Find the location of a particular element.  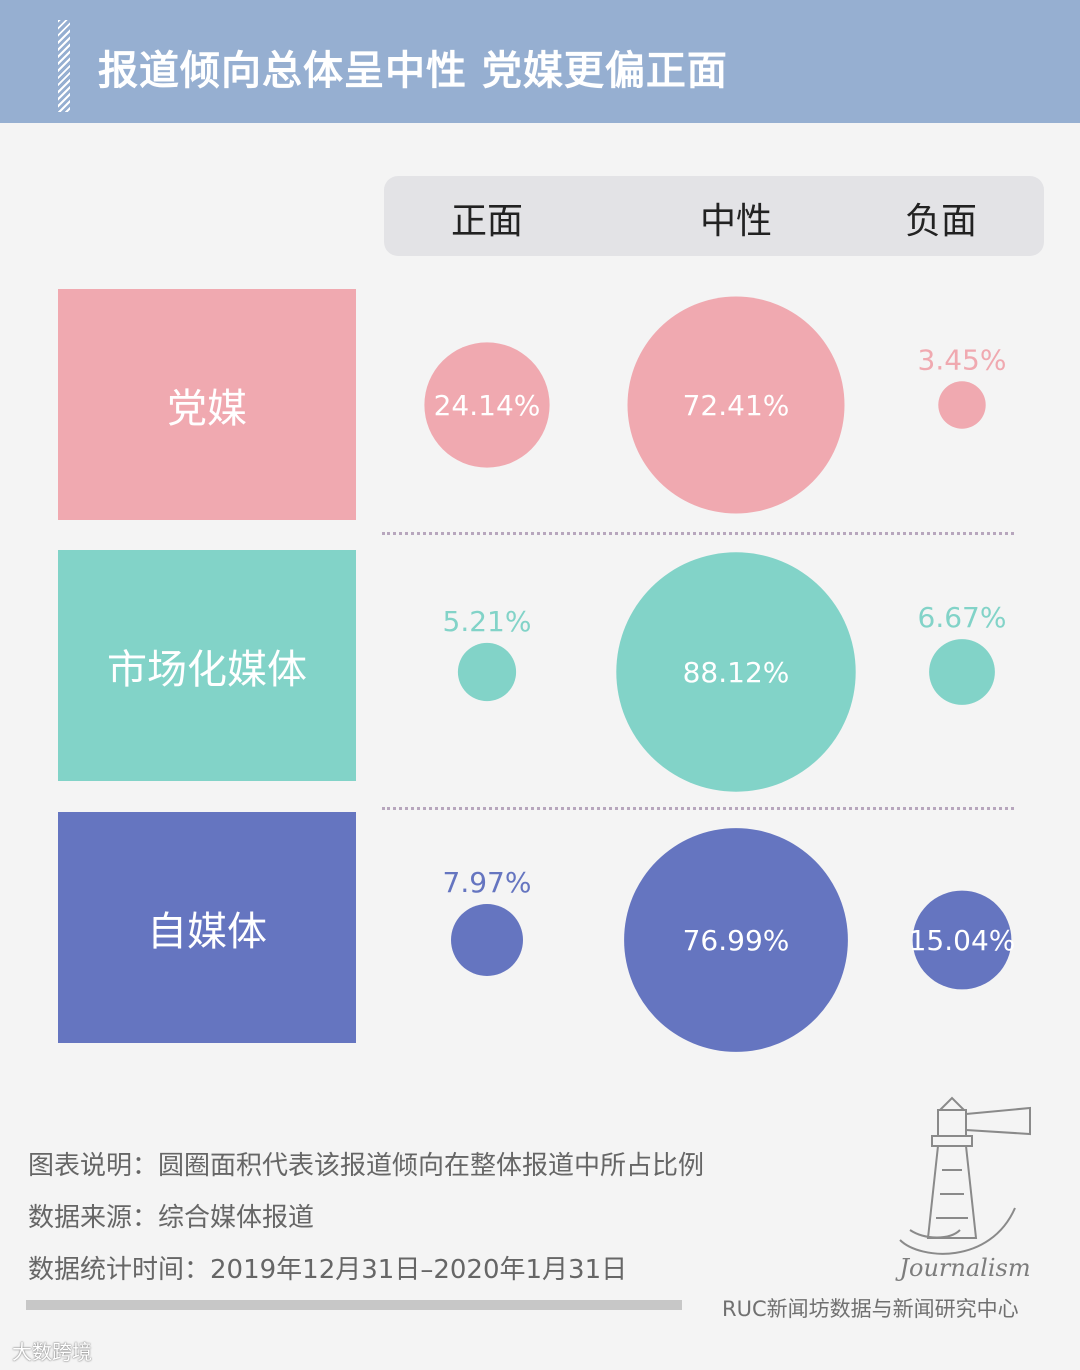

bubble-label-2-2: 15.04% is located at coordinates (962, 940).